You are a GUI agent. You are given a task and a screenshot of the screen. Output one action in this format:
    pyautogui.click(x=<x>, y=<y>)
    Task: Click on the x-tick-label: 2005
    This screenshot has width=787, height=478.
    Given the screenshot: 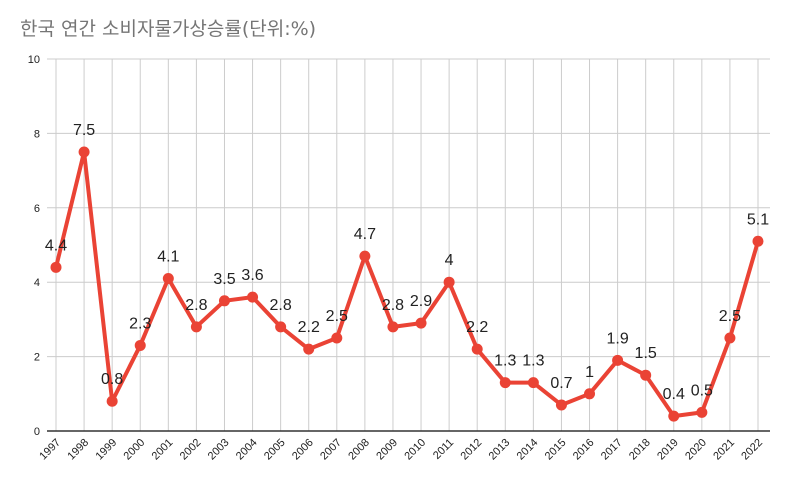 What is the action you would take?
    pyautogui.click(x=275, y=450)
    